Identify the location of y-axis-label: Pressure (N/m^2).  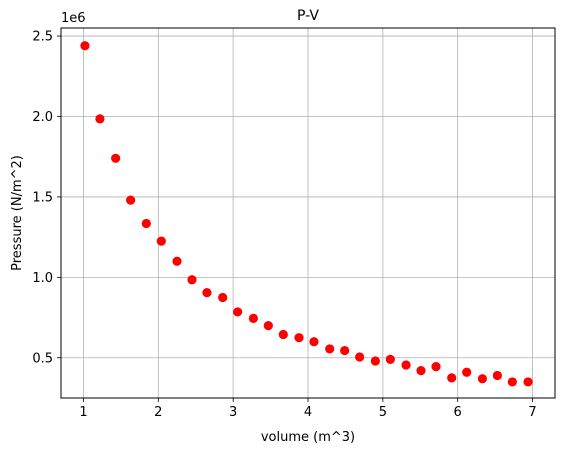
(17, 213).